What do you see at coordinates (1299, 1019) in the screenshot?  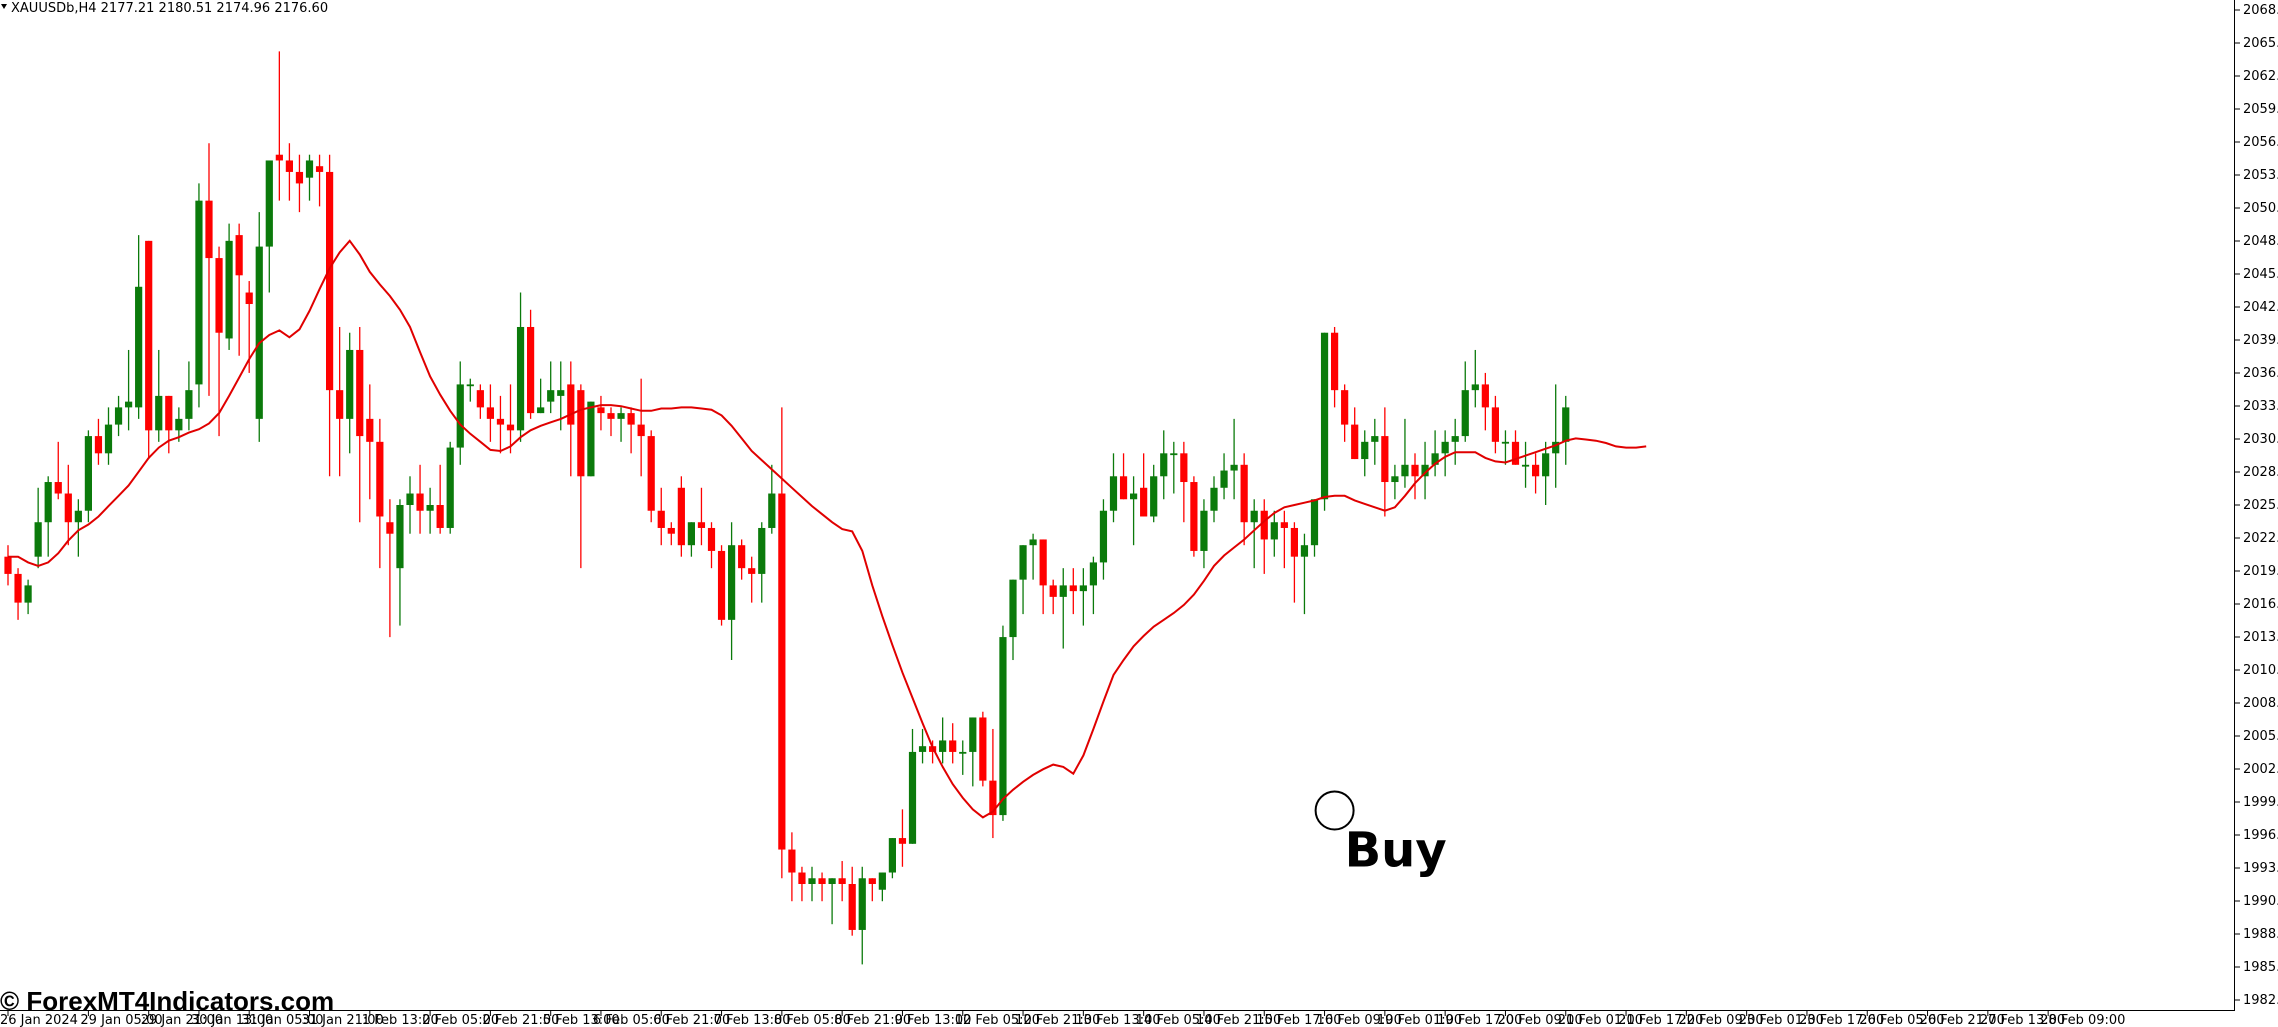 I see `time-tick: 15 Feb 17:00` at bounding box center [1299, 1019].